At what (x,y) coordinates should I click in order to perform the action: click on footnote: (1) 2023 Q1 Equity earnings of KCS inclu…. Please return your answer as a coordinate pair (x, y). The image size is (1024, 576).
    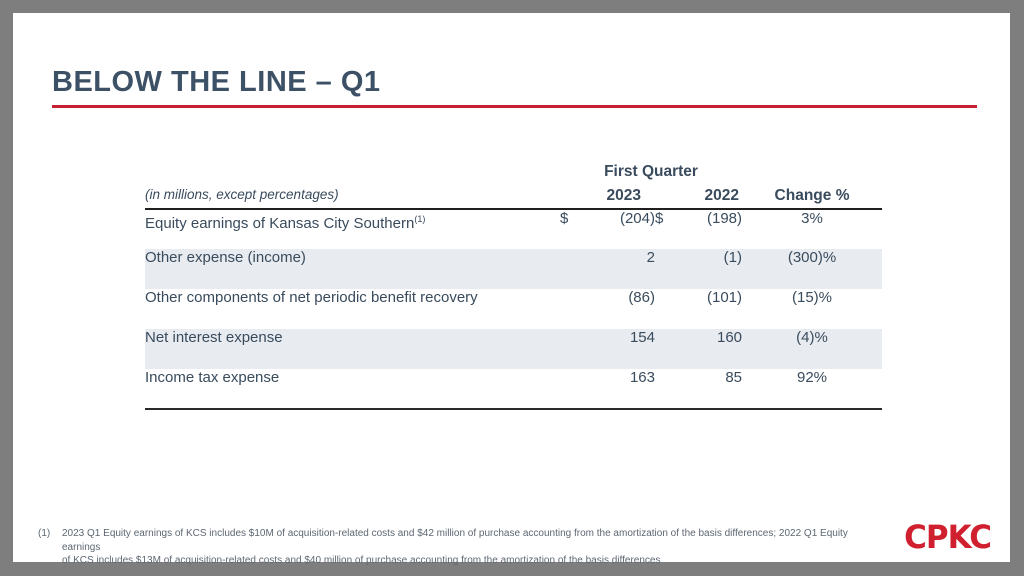
    Looking at the image, I should click on (445, 547).